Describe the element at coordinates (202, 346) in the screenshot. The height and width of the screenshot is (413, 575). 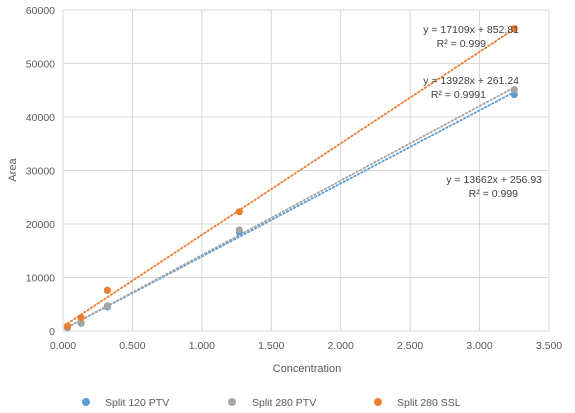
I see `x-tick-label: 1.000` at that location.